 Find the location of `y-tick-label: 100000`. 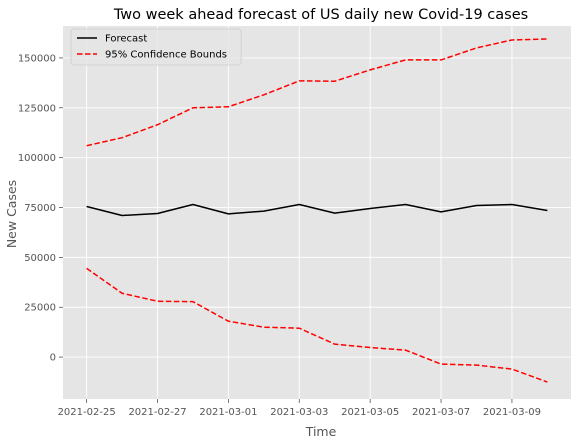

y-tick-label: 100000 is located at coordinates (37, 158).